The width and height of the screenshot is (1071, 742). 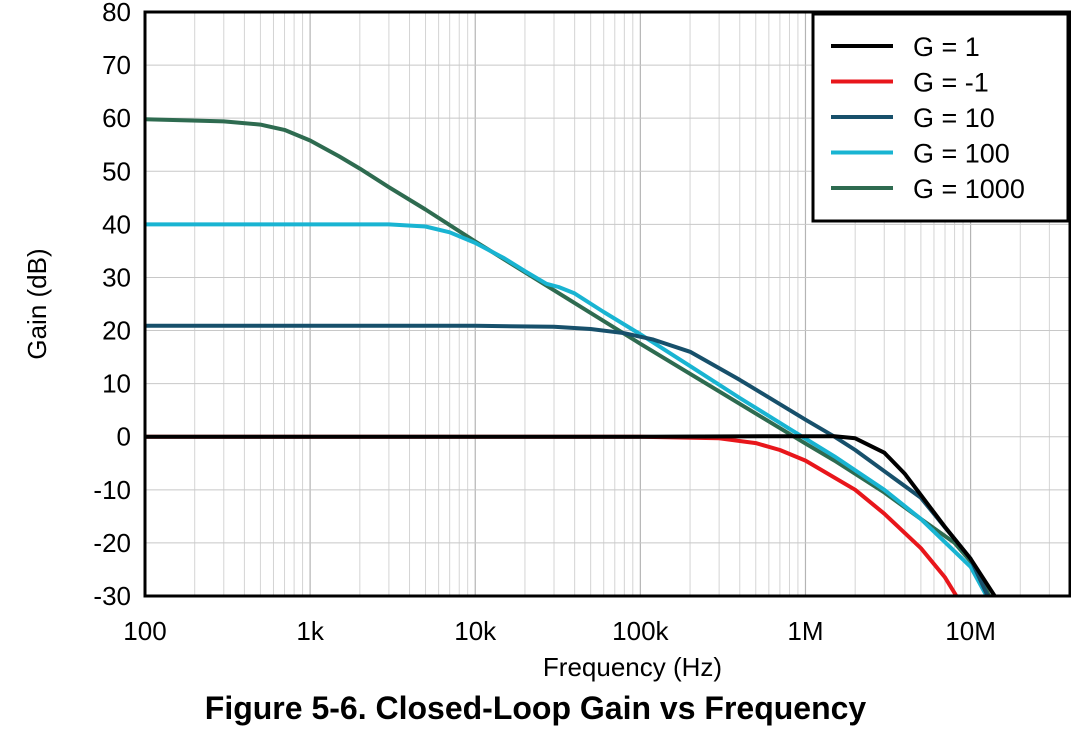 I want to click on y-tick-label: 70, so click(x=116, y=65).